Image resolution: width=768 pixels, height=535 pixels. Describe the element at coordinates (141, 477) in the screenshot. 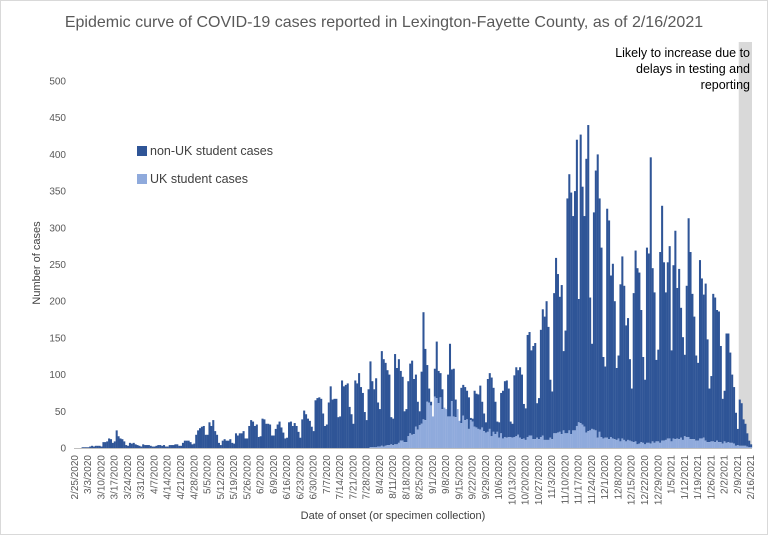

I see `x-tick-label: 3/31/2020` at that location.